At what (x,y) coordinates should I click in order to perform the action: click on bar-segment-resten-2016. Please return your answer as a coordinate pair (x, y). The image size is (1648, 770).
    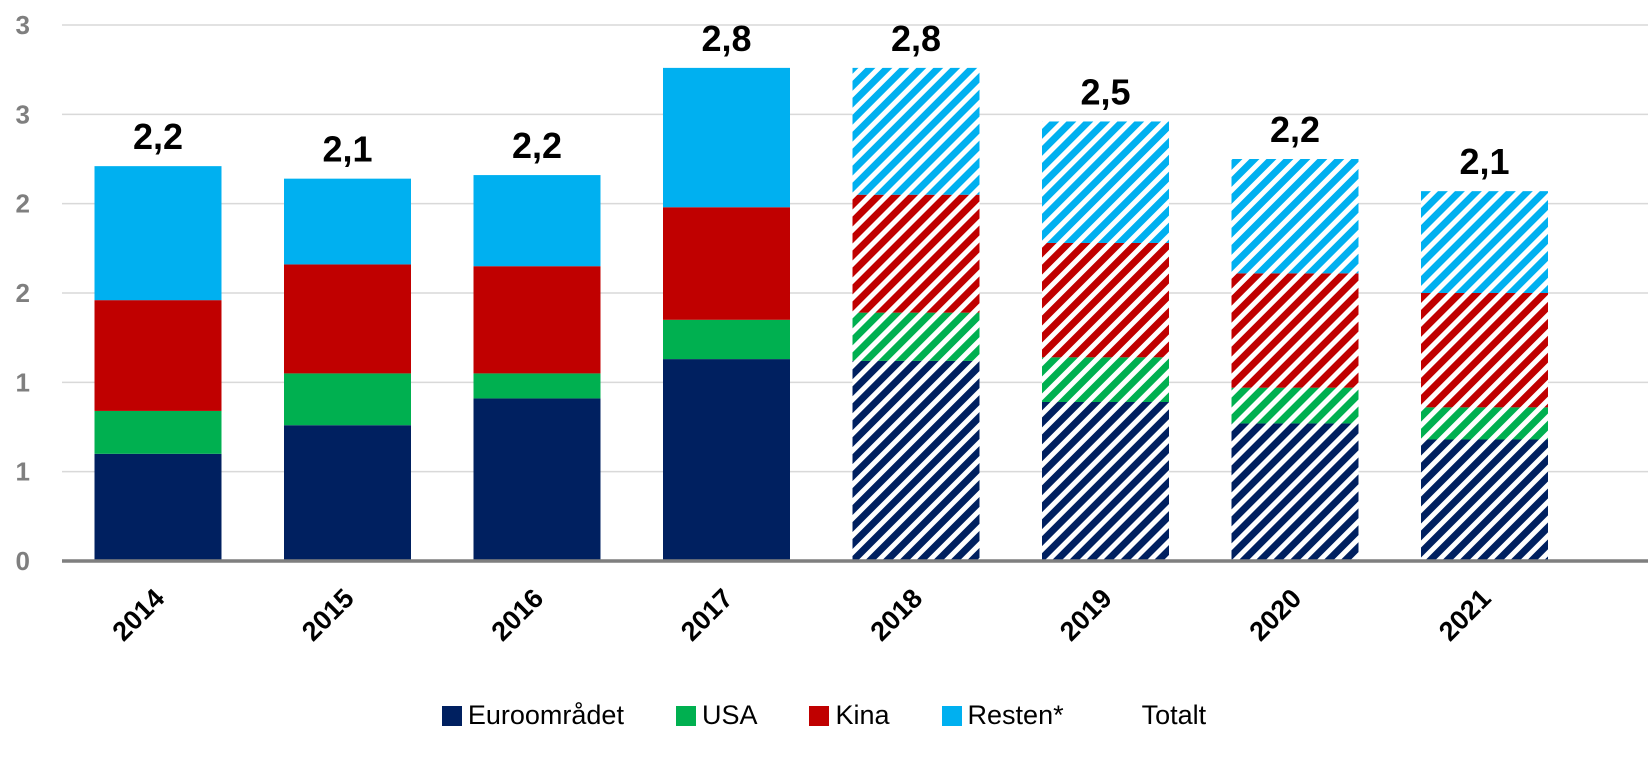
    Looking at the image, I should click on (537, 221).